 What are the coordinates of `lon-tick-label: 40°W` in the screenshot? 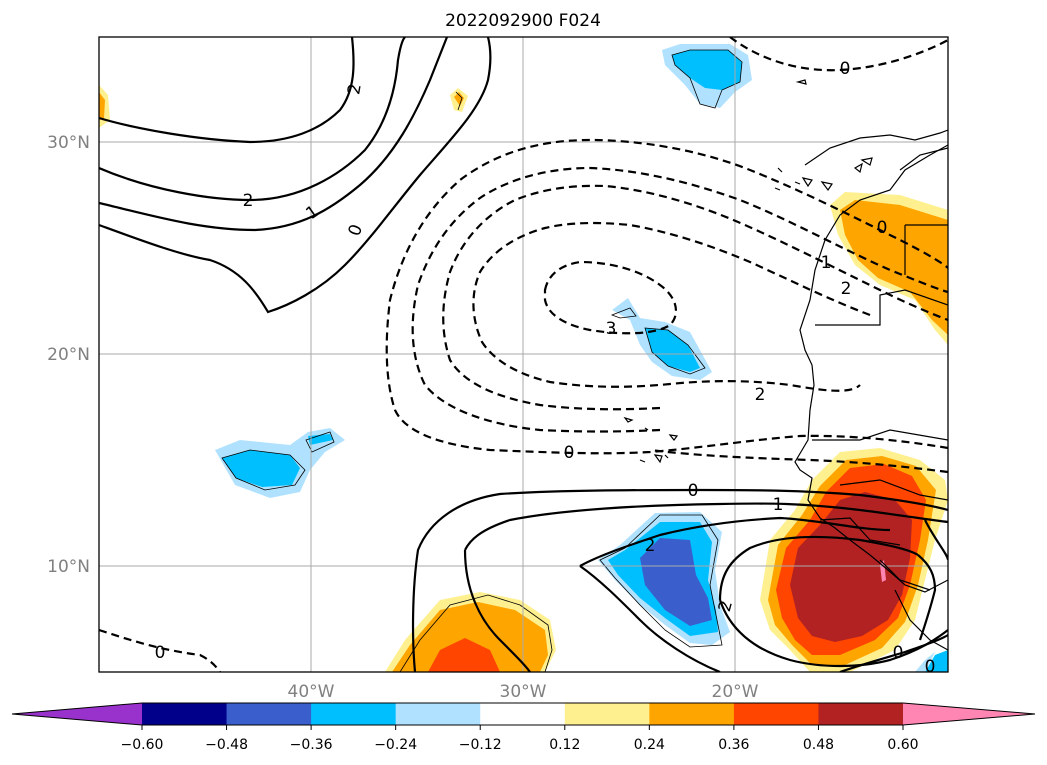 It's located at (311, 692).